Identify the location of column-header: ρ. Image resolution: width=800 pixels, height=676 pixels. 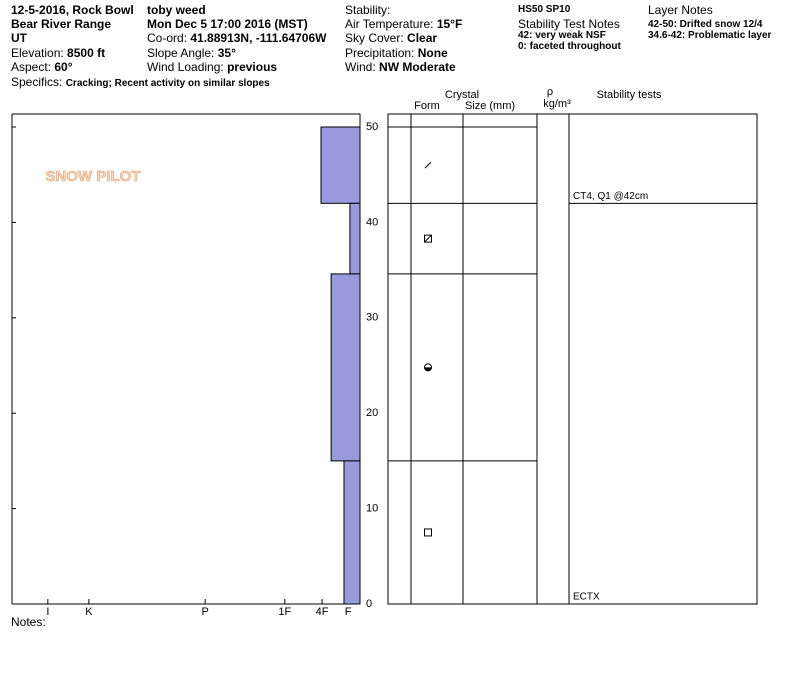
(550, 92).